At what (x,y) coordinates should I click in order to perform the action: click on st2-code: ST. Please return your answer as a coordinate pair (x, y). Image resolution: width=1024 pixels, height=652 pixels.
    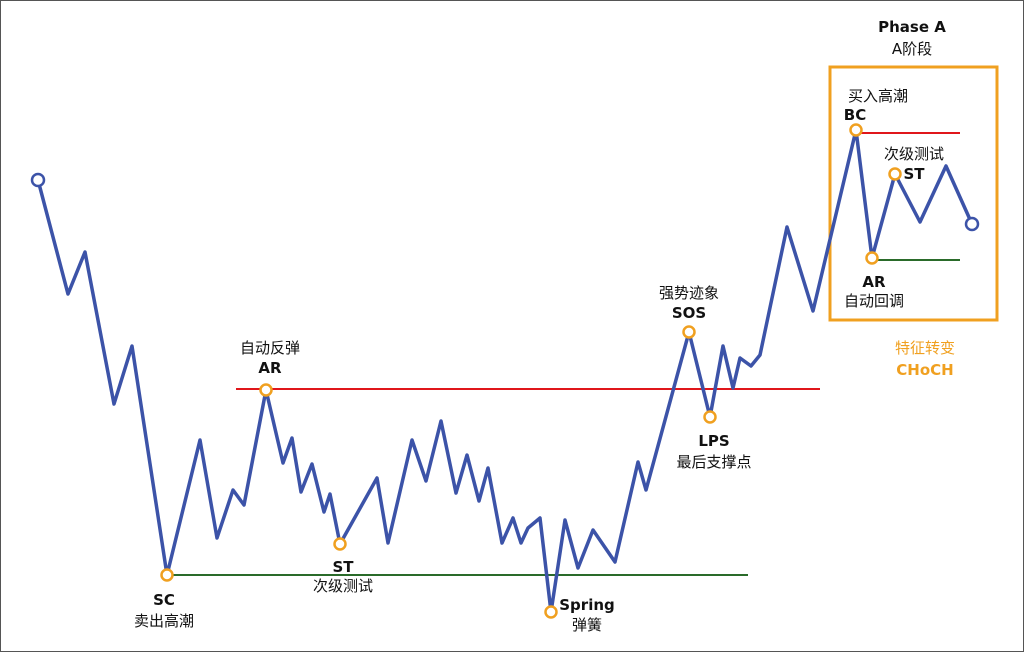
    Looking at the image, I should click on (914, 174).